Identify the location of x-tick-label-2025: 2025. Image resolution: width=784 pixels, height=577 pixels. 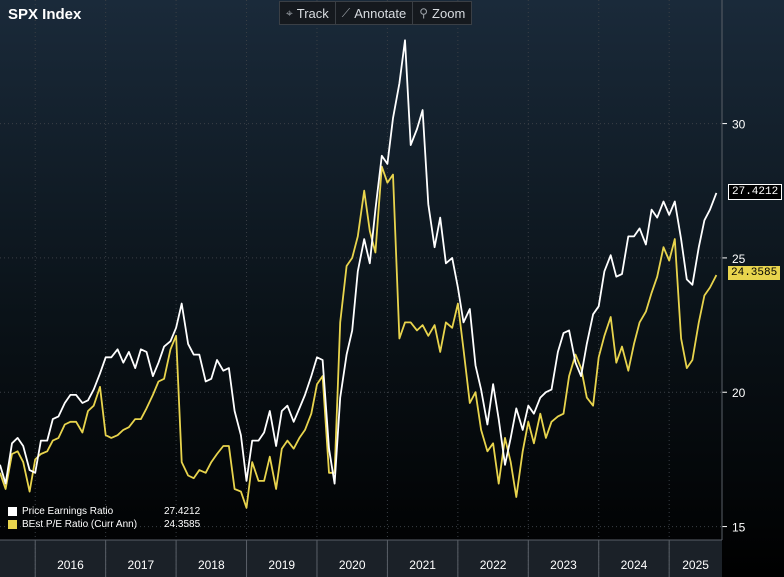
(695, 565).